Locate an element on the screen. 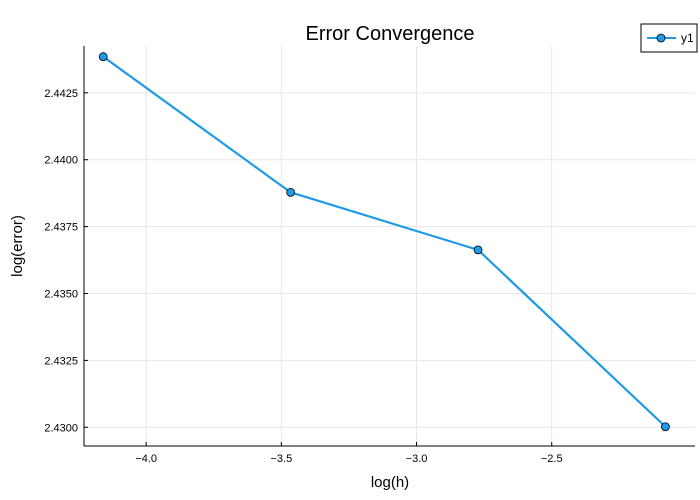  x-ticks: −4.0 −3.5 −3.0 −2.5 is located at coordinates (349, 453).